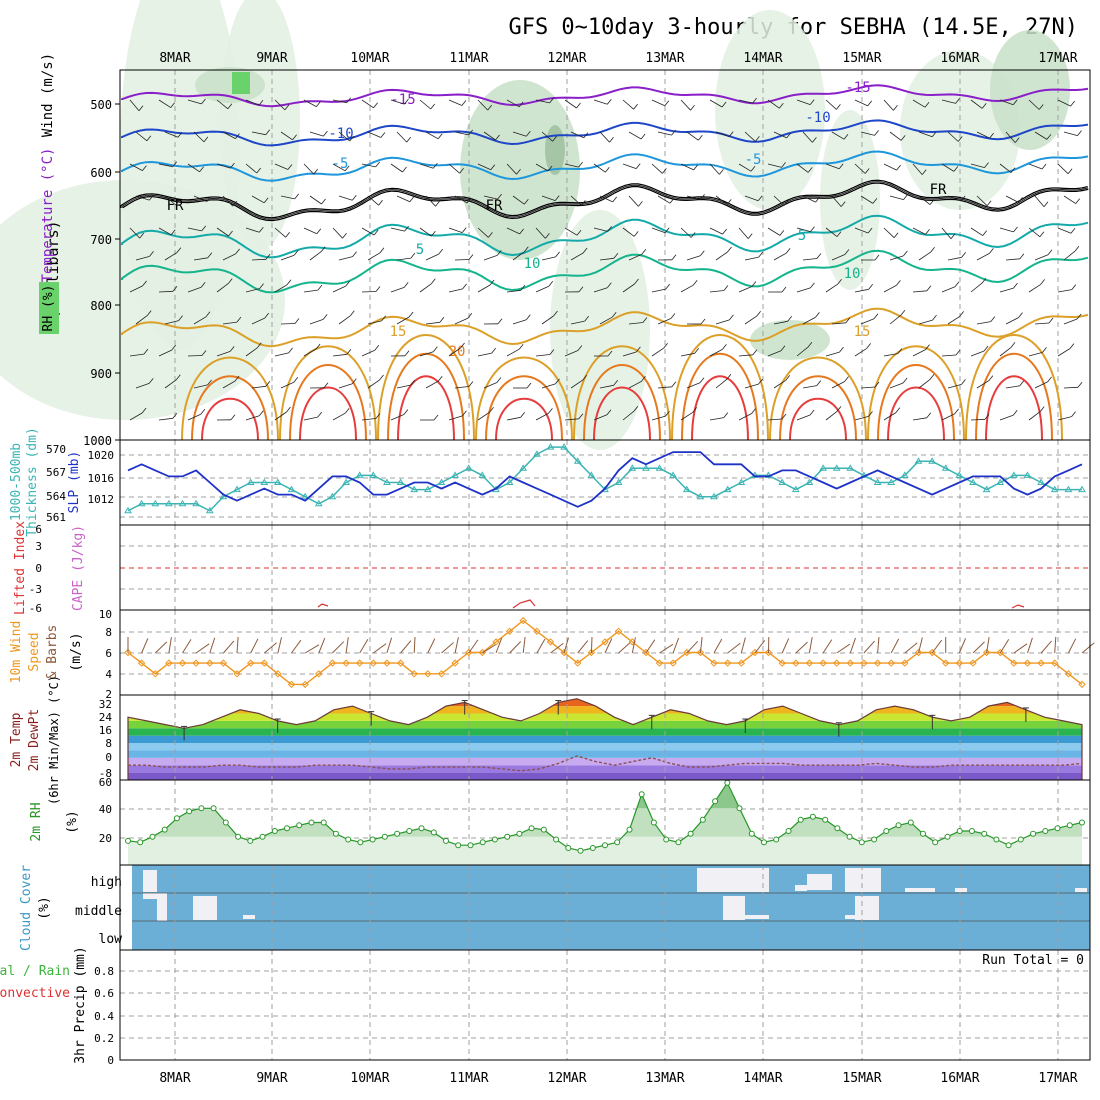  Describe the element at coordinates (48, 308) in the screenshot. I see `ylabel-rh: RH (%)` at that location.